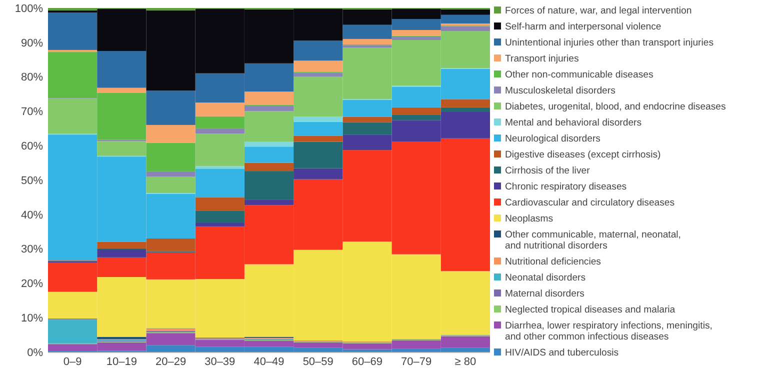  What do you see at coordinates (583, 154) in the screenshot?
I see `legend-label: Digestive diseases (except cirrhosis)` at bounding box center [583, 154].